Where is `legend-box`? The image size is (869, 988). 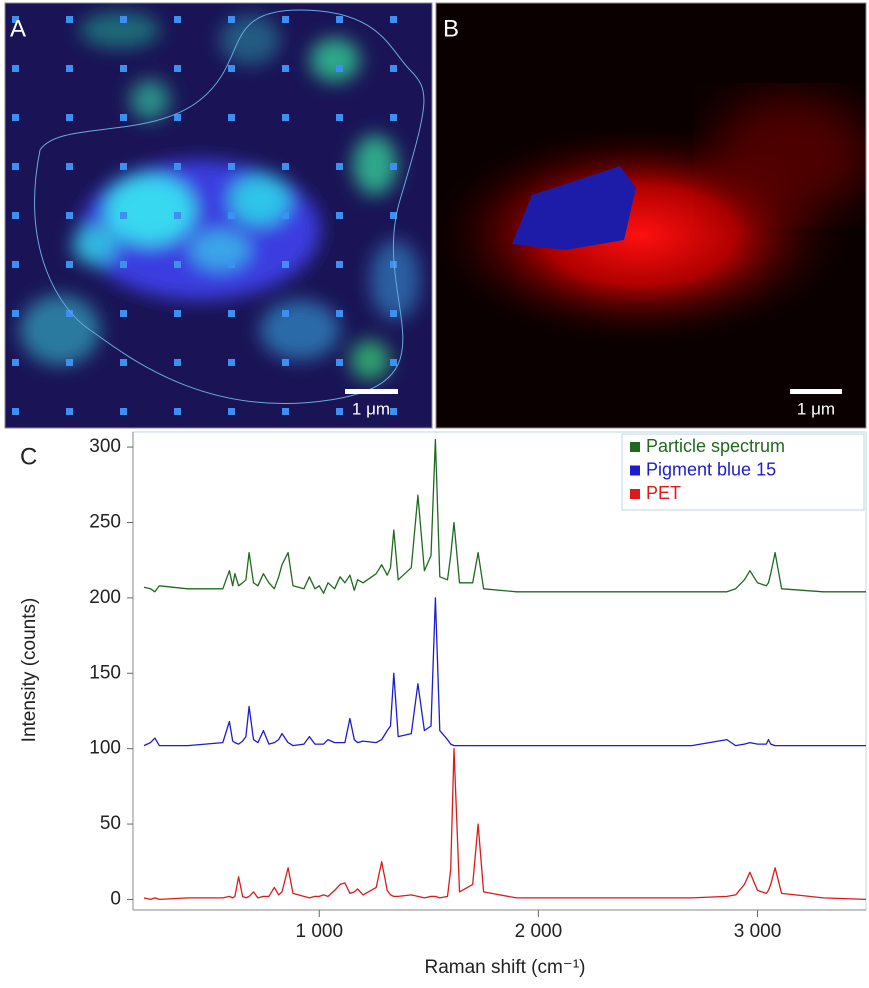
legend-box is located at coordinates (743, 472).